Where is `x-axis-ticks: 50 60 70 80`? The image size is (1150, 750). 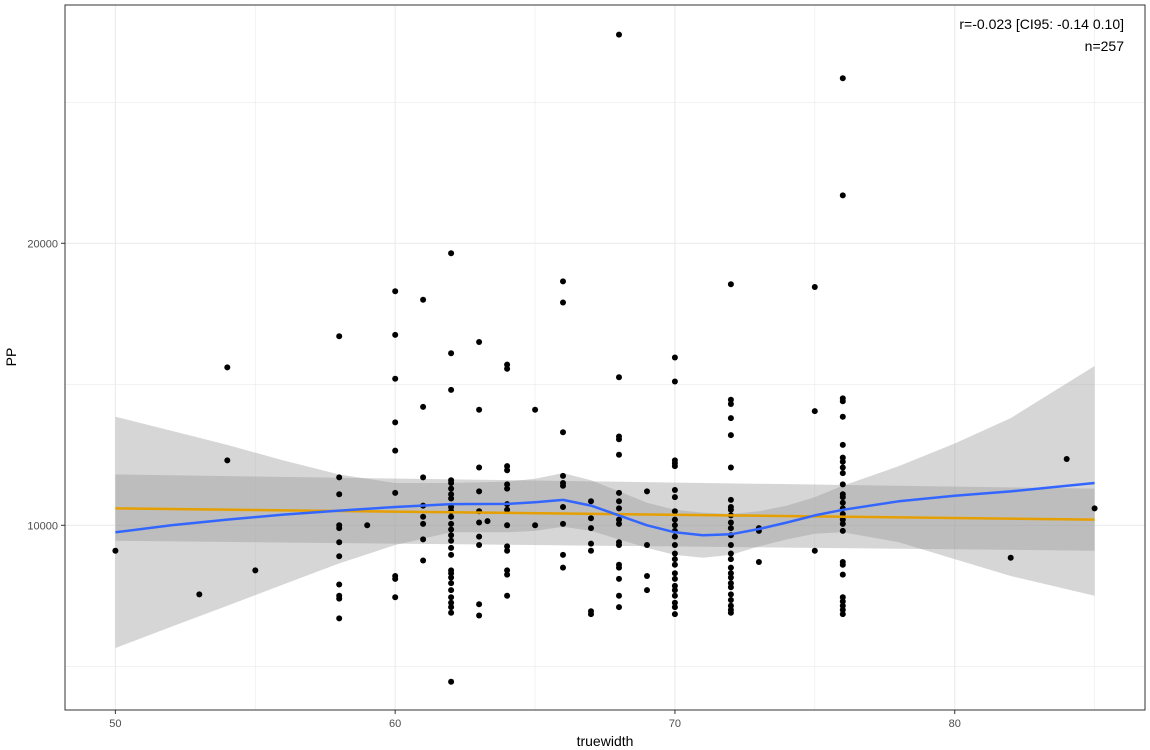
x-axis-ticks: 50 60 70 80 is located at coordinates (535, 720).